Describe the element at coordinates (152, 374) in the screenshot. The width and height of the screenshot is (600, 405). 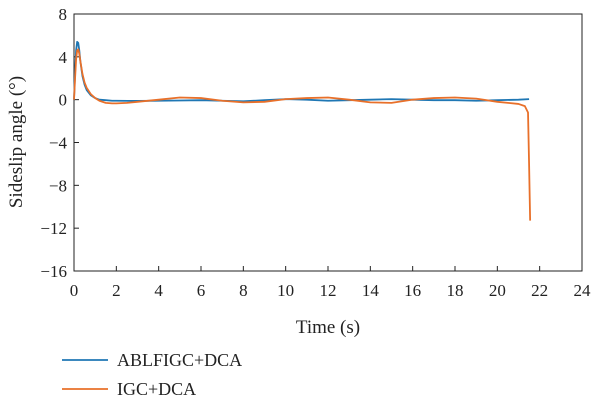
I see `legend: ABLFIGC+DCA IGC+DCA` at that location.